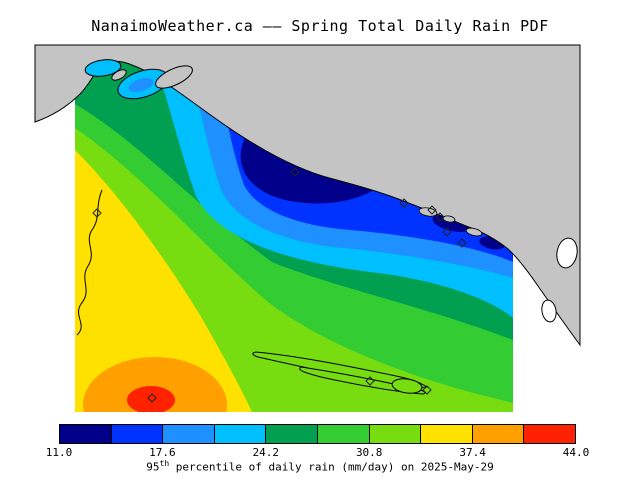 This screenshot has height=480, width=640. Describe the element at coordinates (89, 262) in the screenshot. I see `coastline-island-shore` at that location.